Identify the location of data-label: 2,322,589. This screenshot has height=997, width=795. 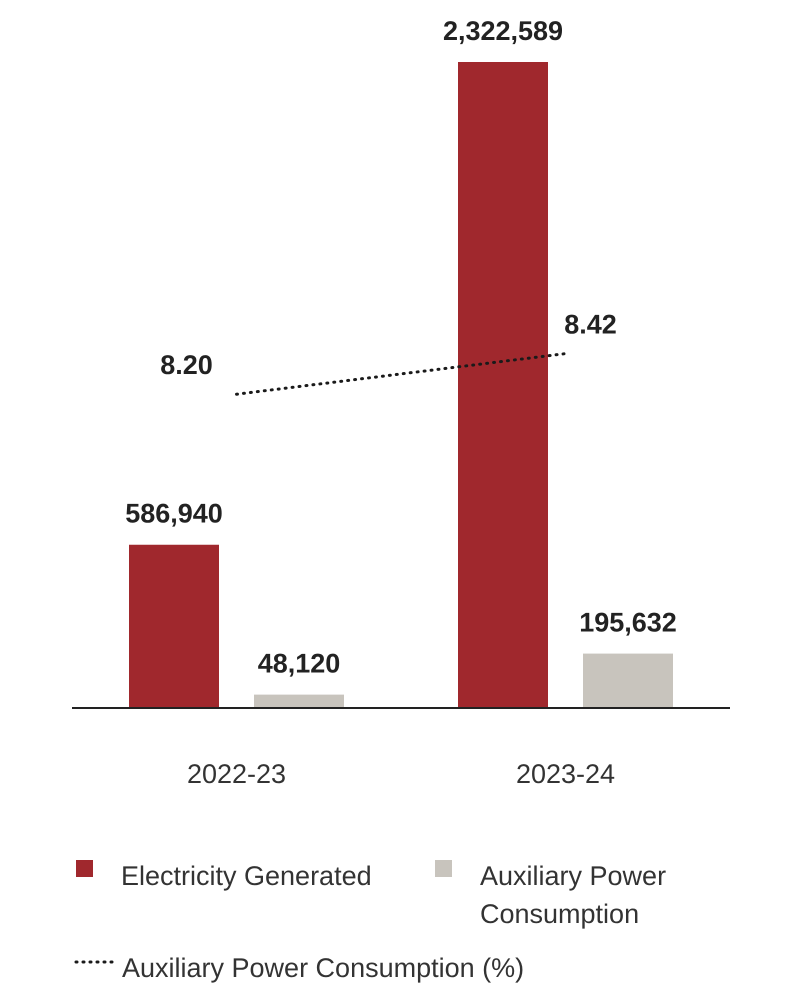
(503, 31).